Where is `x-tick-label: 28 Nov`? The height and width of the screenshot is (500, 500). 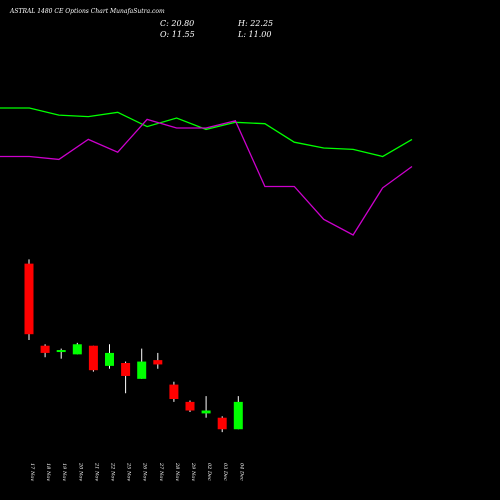 x-tick-label: 28 Nov is located at coordinates (177, 471).